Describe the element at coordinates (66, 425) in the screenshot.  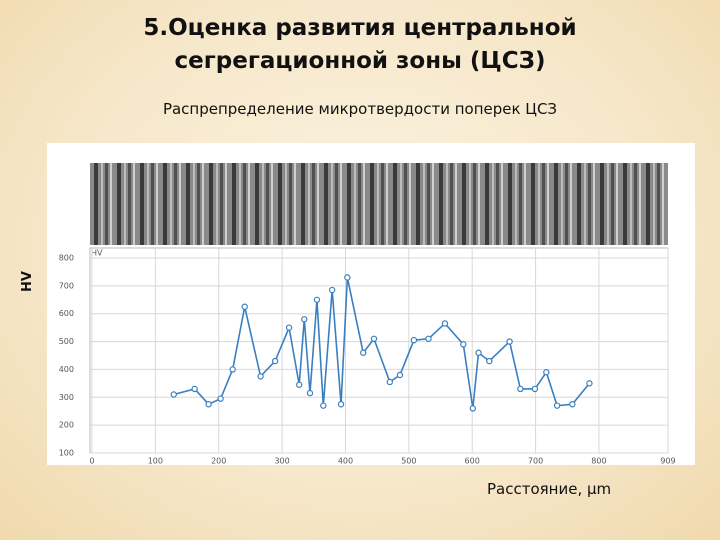
I see `y-tick-label: 200` at that location.